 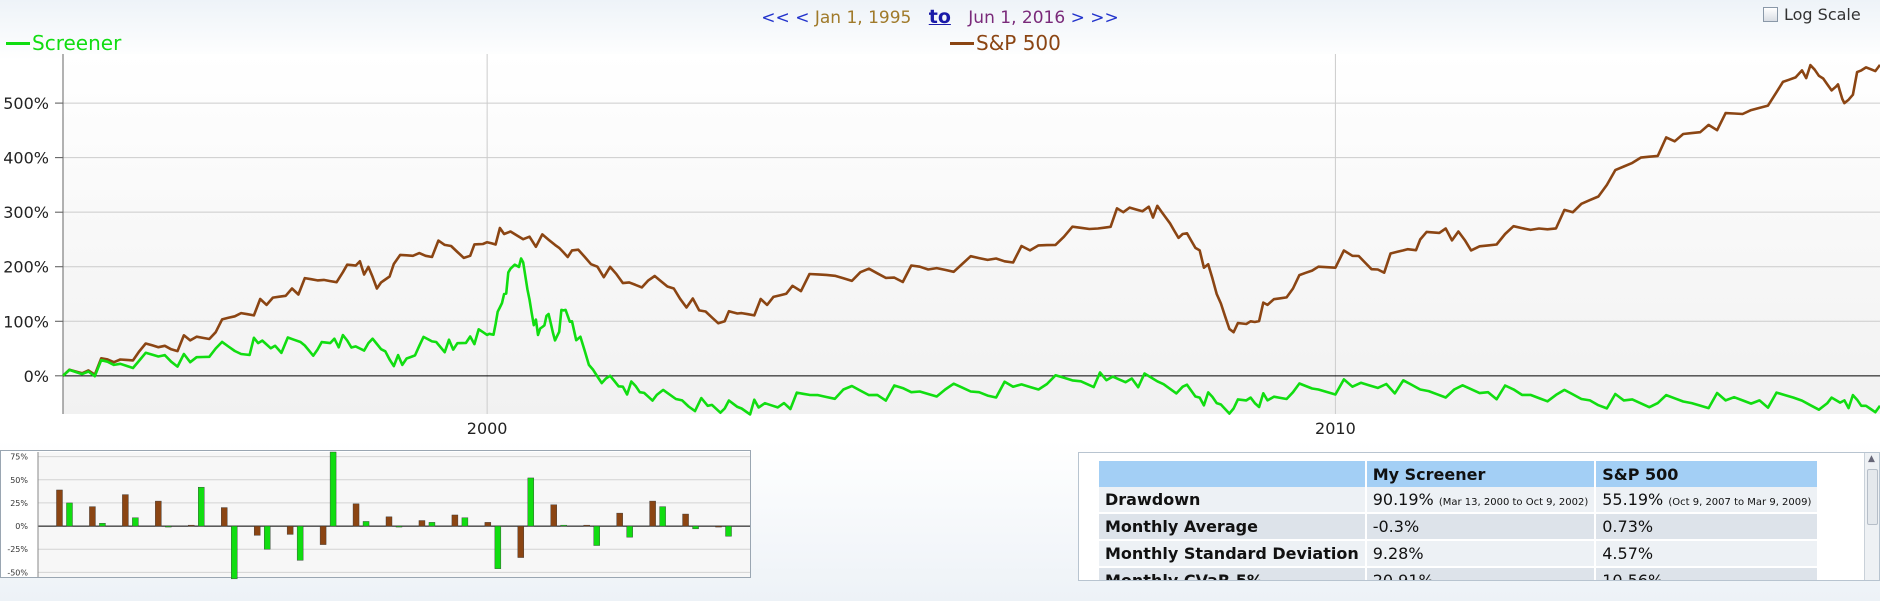 I want to click on mini-y-tick-label: 75%, so click(x=19, y=457).